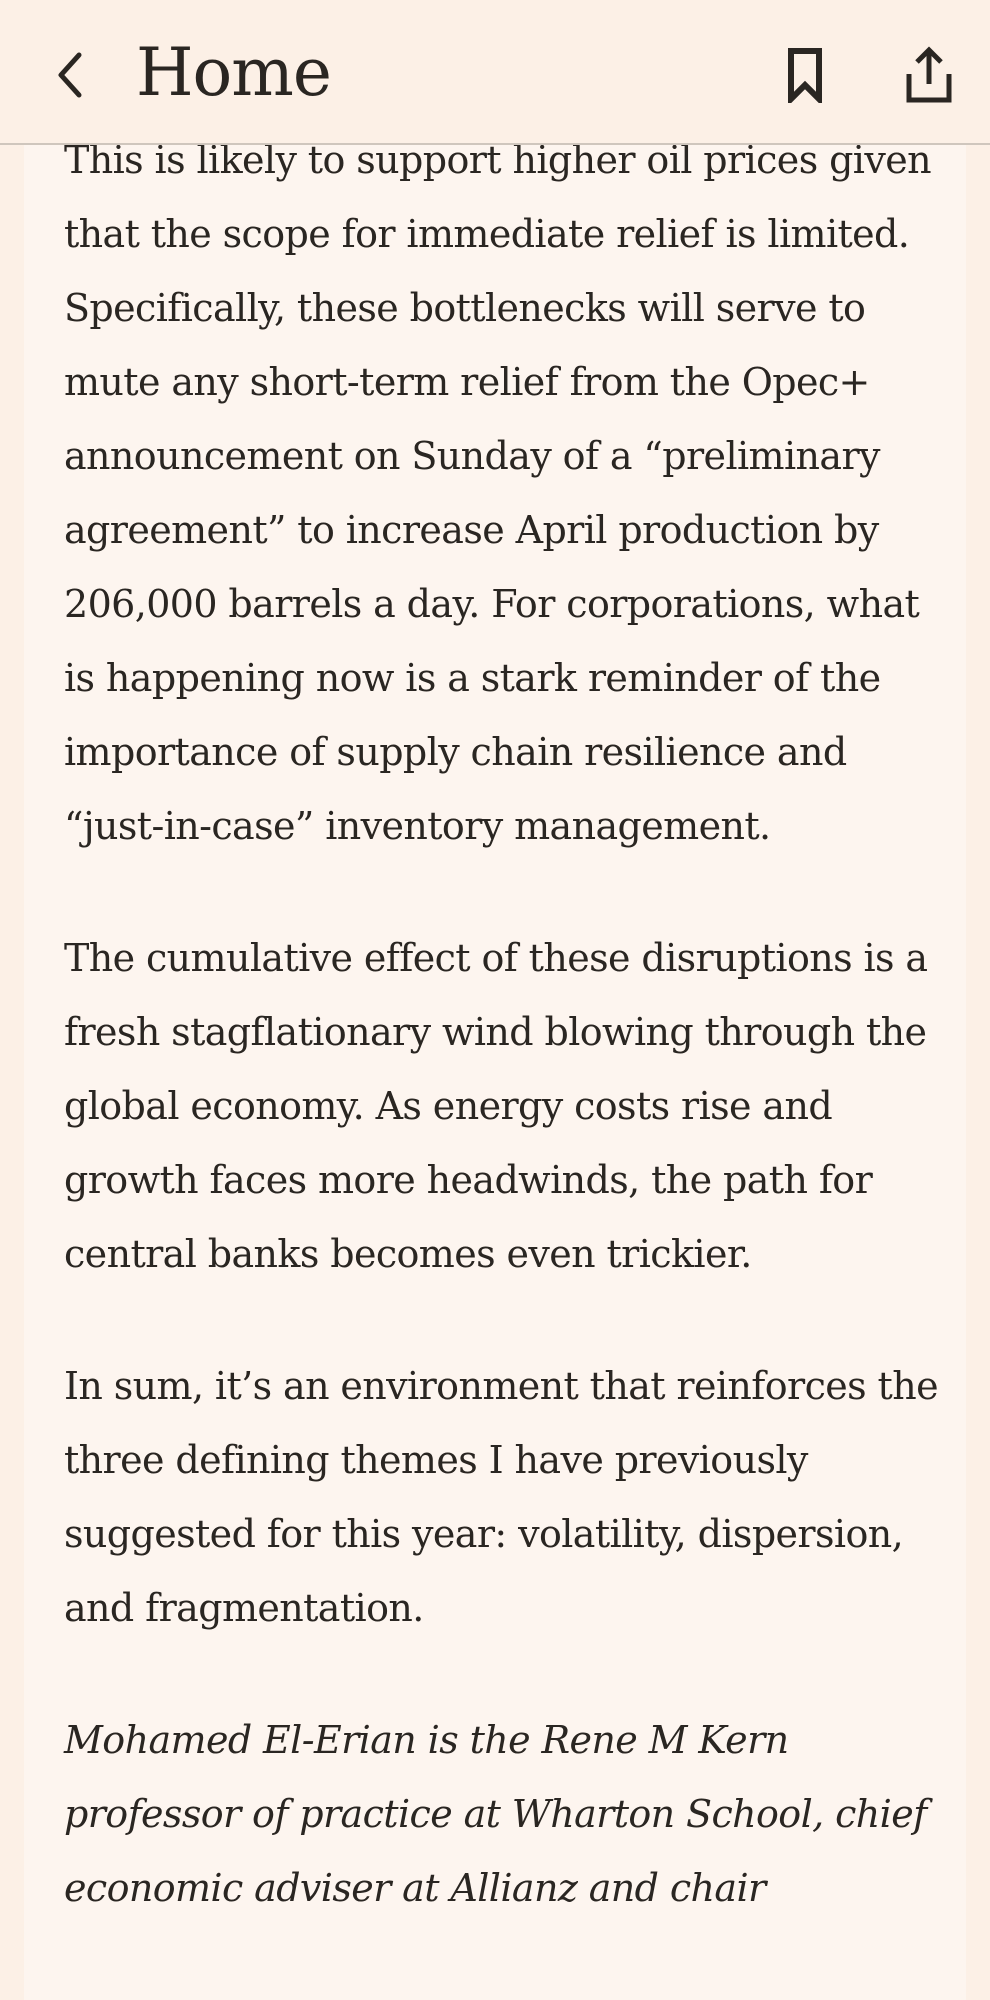 Image resolution: width=990 pixels, height=2000 pixels. I want to click on chevron-left-icon, so click(70, 75).